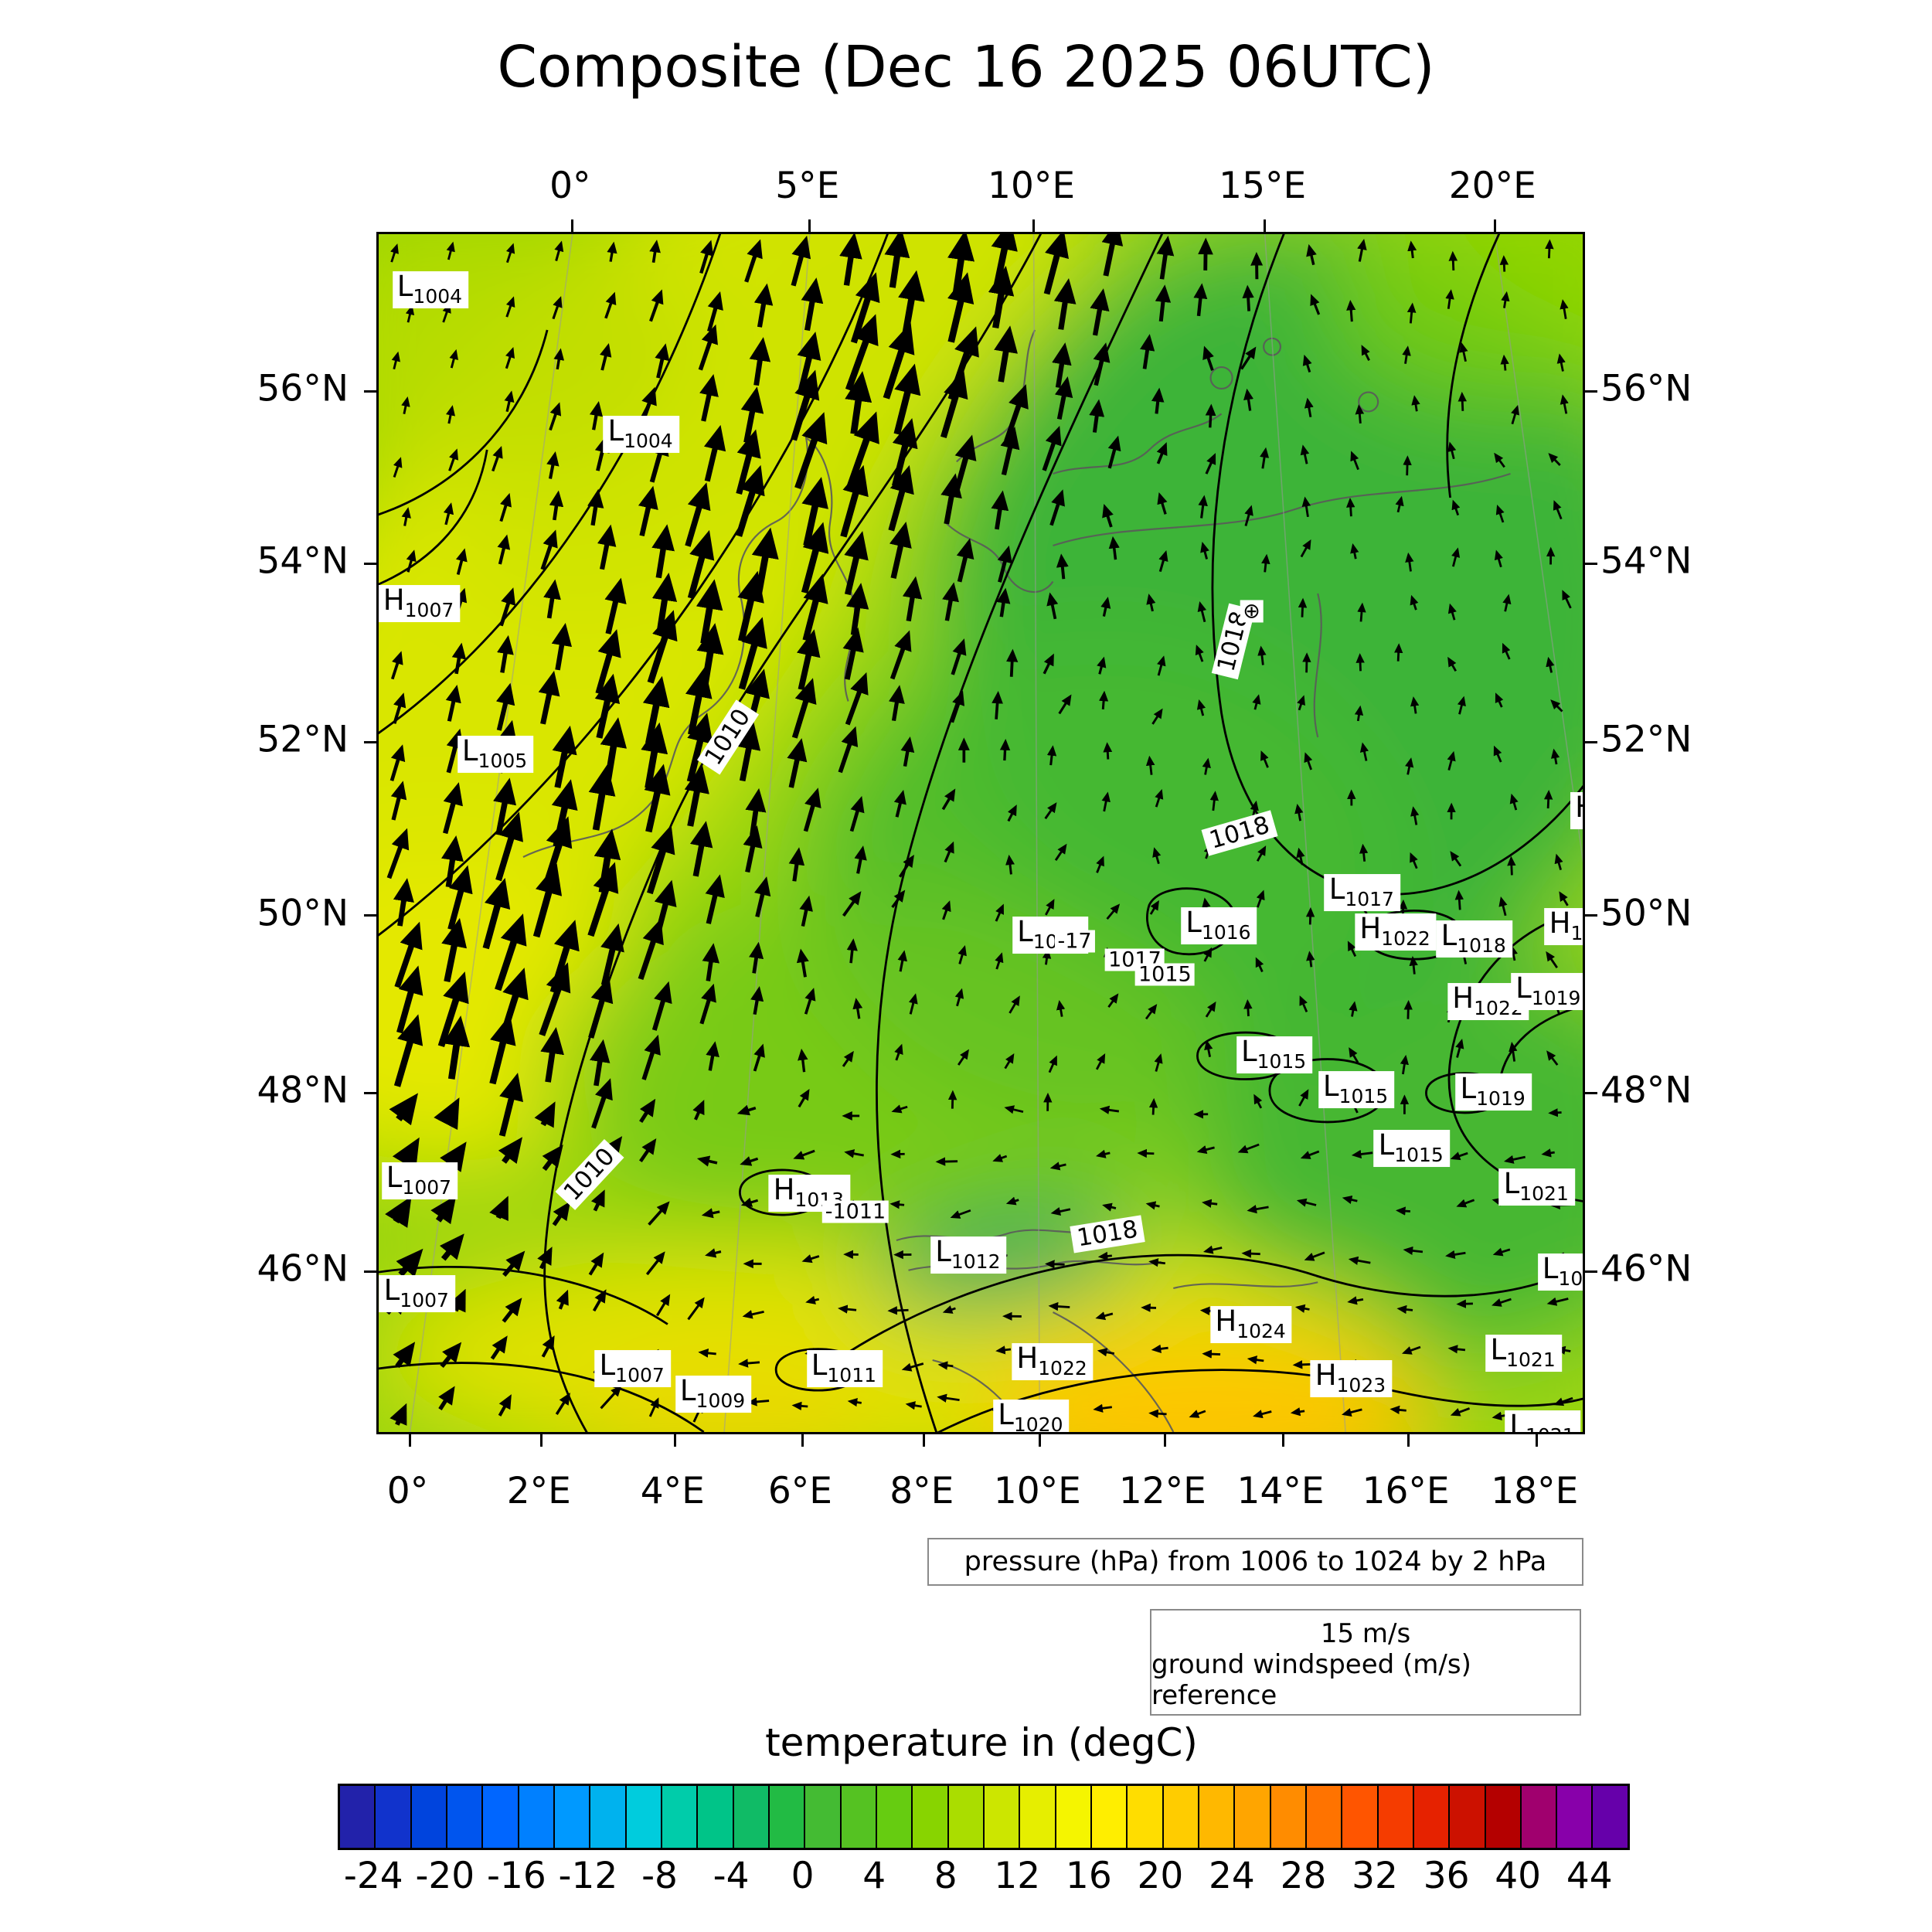 This screenshot has height=1932, width=1932. What do you see at coordinates (1760, 831) in the screenshot?
I see `latitude-axis-right: 56°N 54°N 52°N 50°N 48°N 46°N` at bounding box center [1760, 831].